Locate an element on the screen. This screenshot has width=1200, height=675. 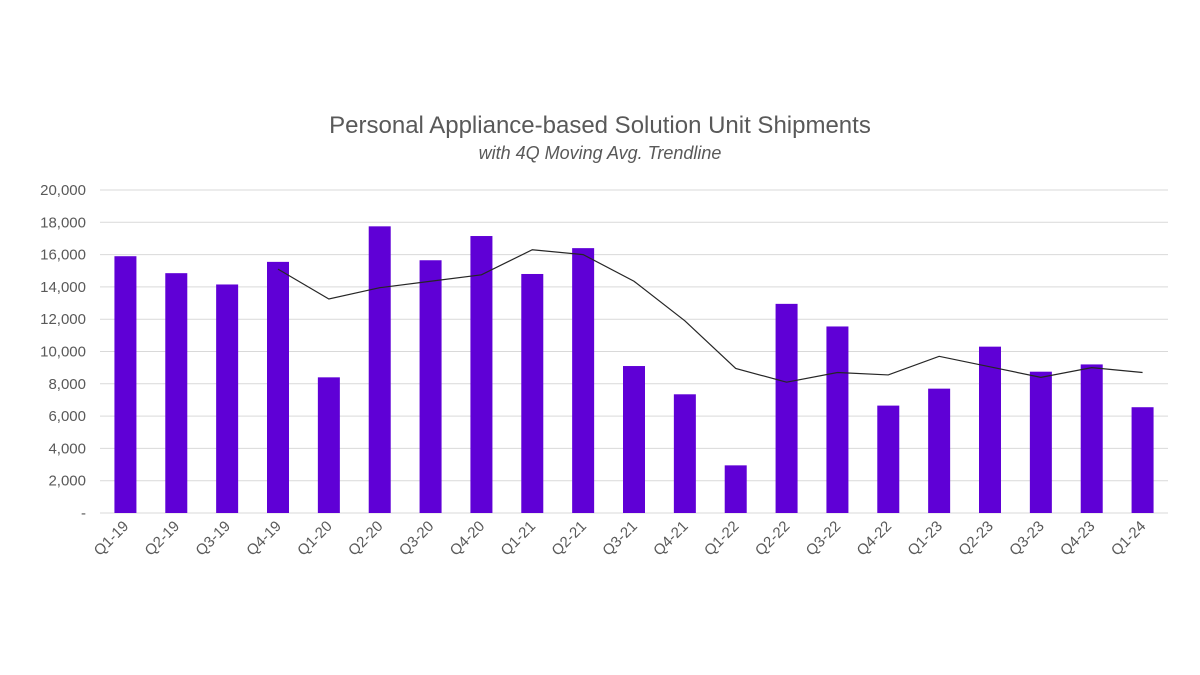
x-tick-label: Q3-19 is located at coordinates (213, 539).